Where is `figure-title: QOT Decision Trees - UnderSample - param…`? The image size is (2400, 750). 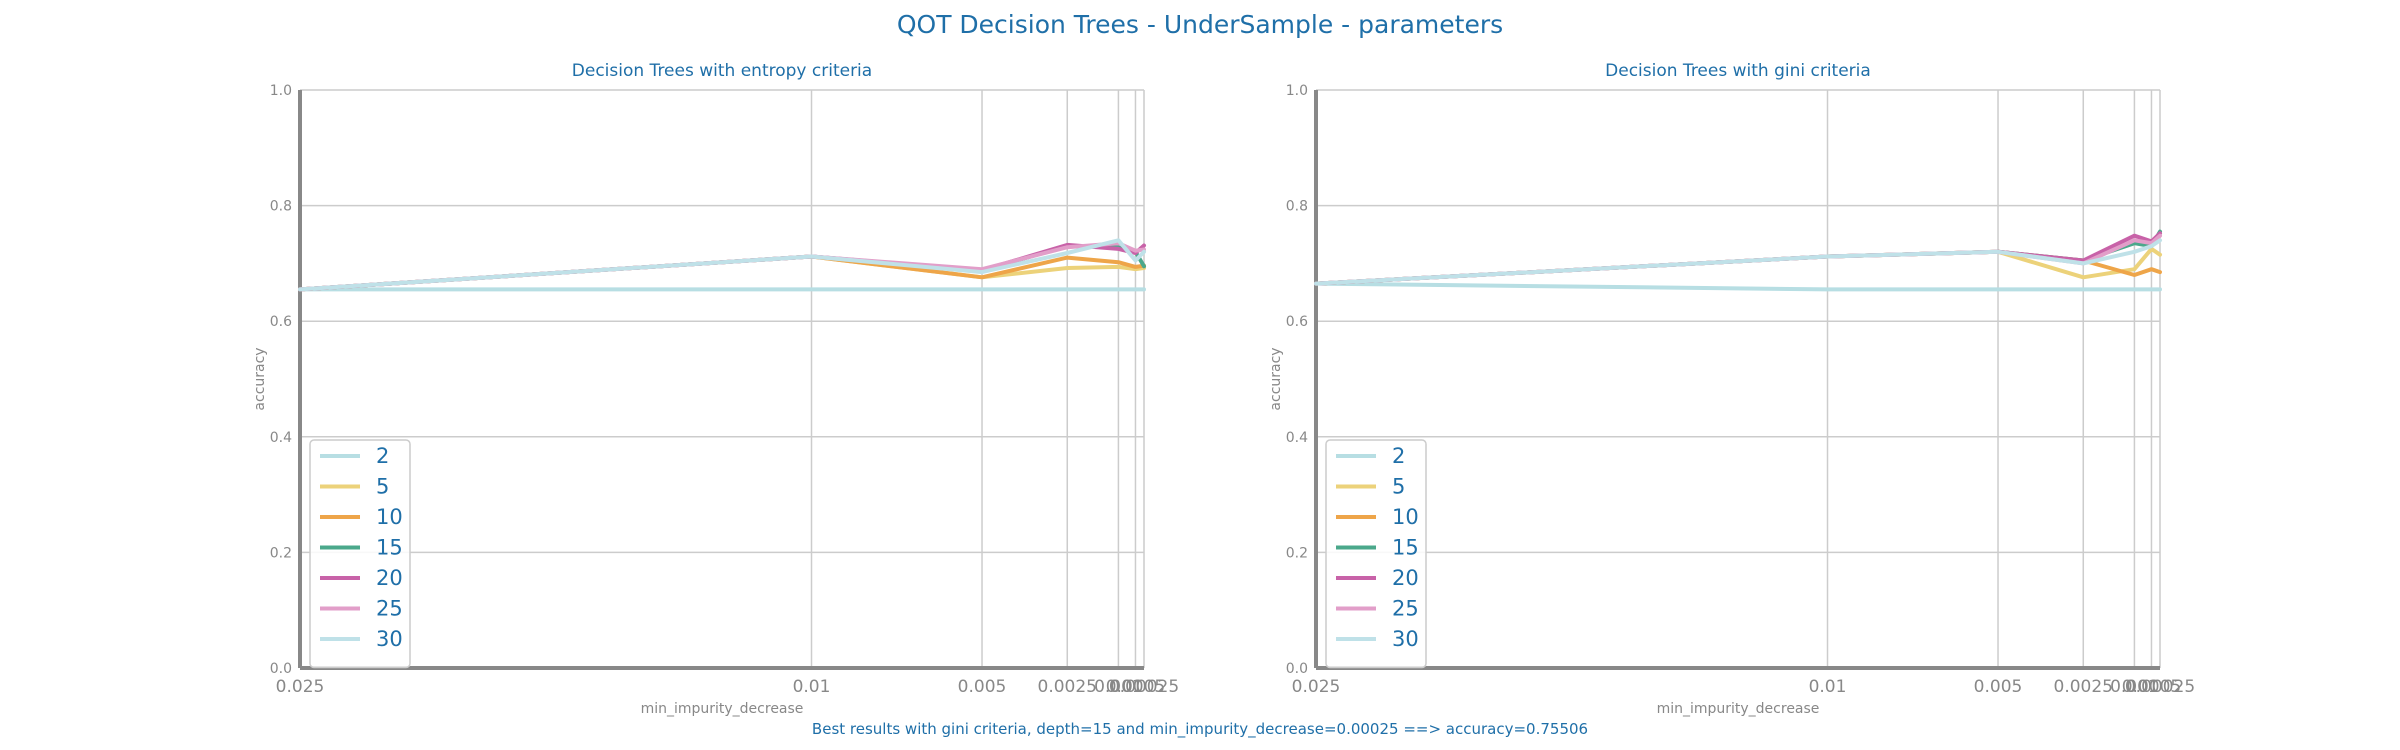
figure-title: QOT Decision Trees - UnderSample - param… is located at coordinates (1200, 24).